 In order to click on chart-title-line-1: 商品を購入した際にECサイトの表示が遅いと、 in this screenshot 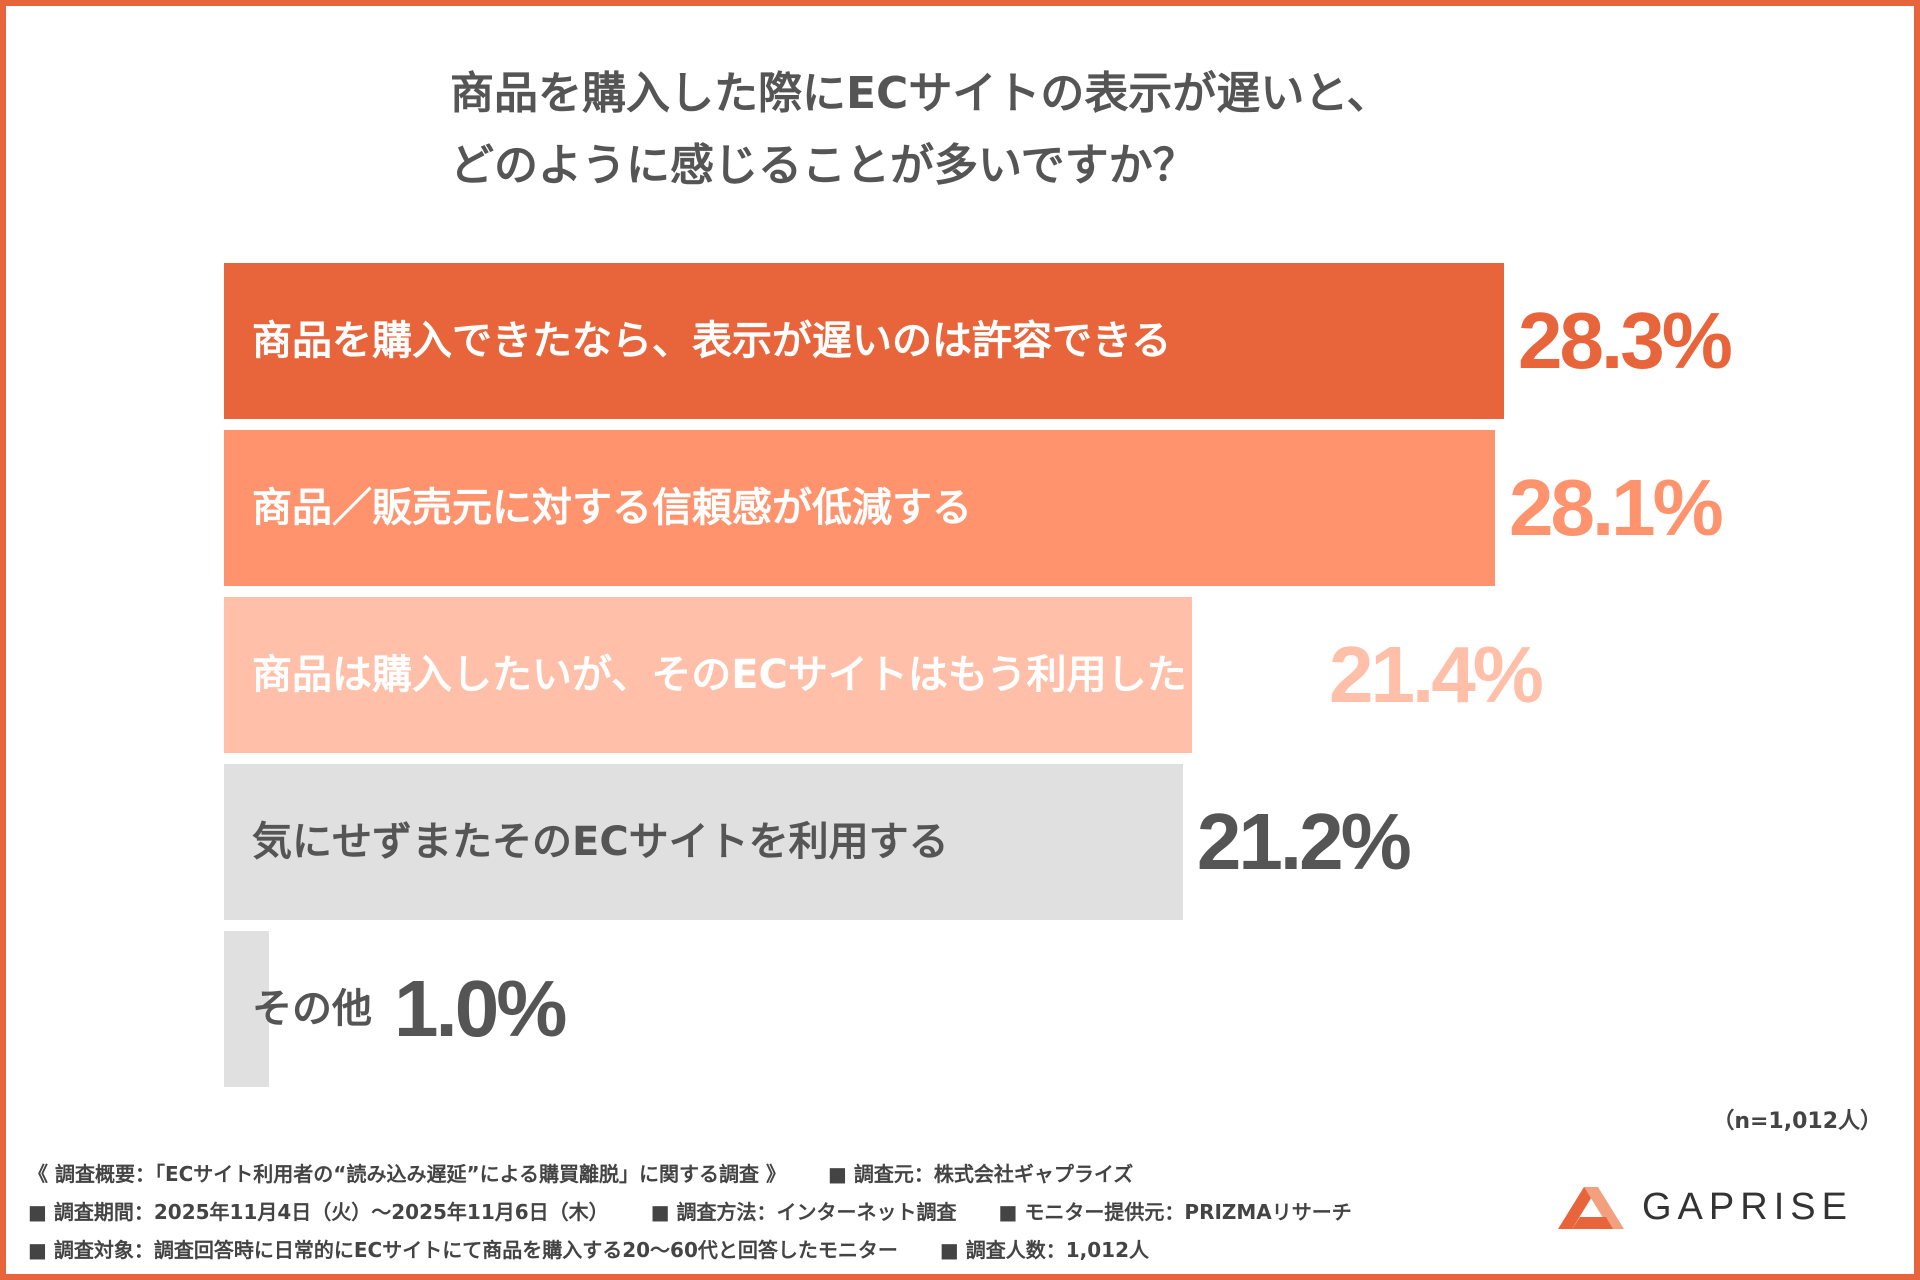, I will do `click(920, 93)`.